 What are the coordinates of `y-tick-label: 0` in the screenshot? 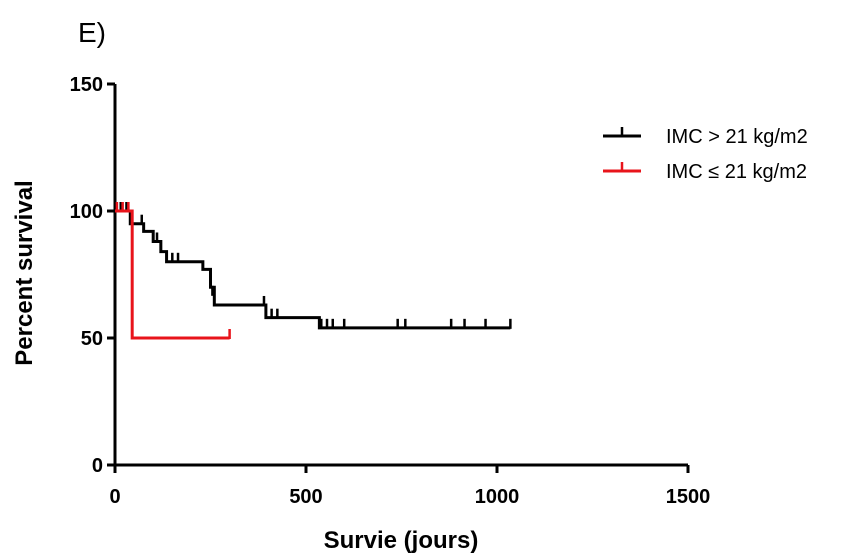 It's located at (97, 466).